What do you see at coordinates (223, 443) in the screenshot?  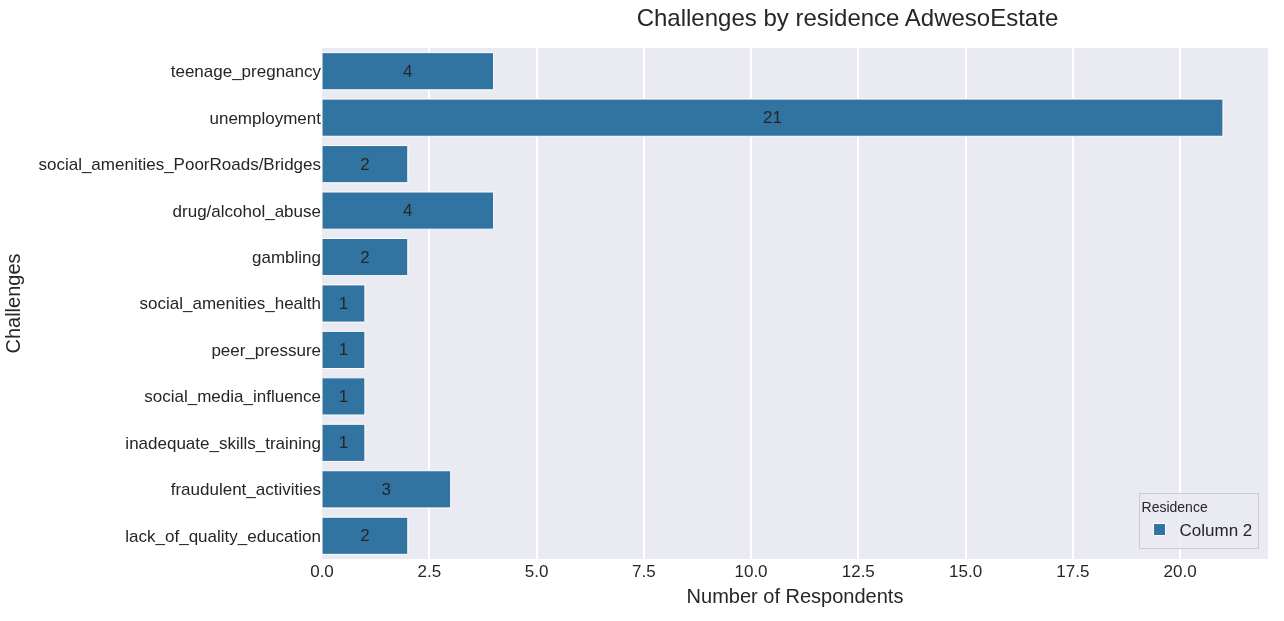 I see `y-tick-label: inadequate_skills_training` at bounding box center [223, 443].